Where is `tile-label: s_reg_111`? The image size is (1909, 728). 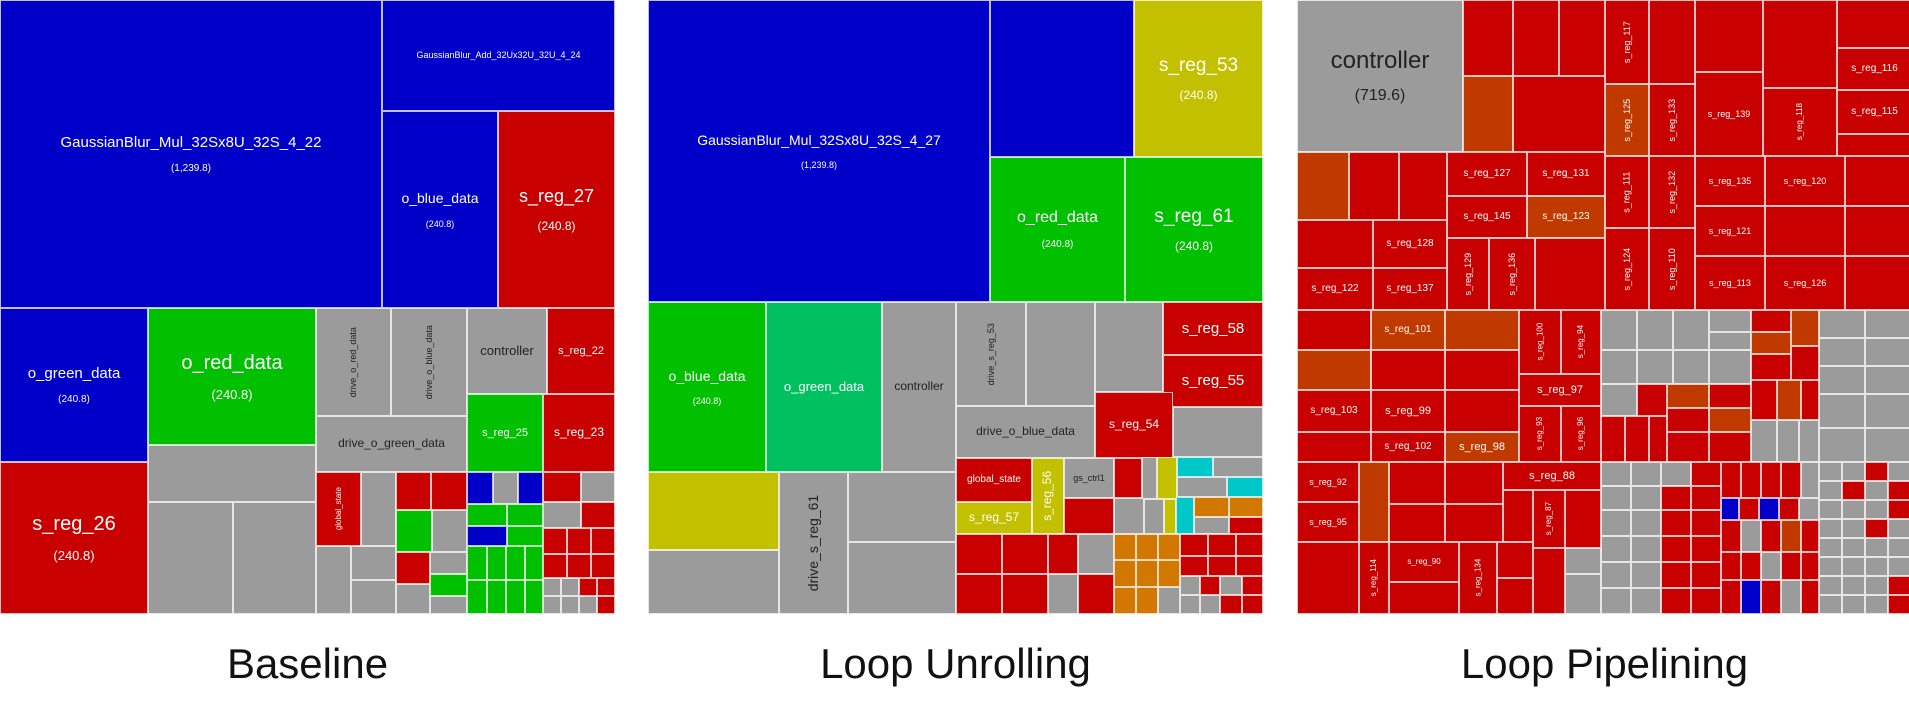
tile-label: s_reg_111 is located at coordinates (1626, 192).